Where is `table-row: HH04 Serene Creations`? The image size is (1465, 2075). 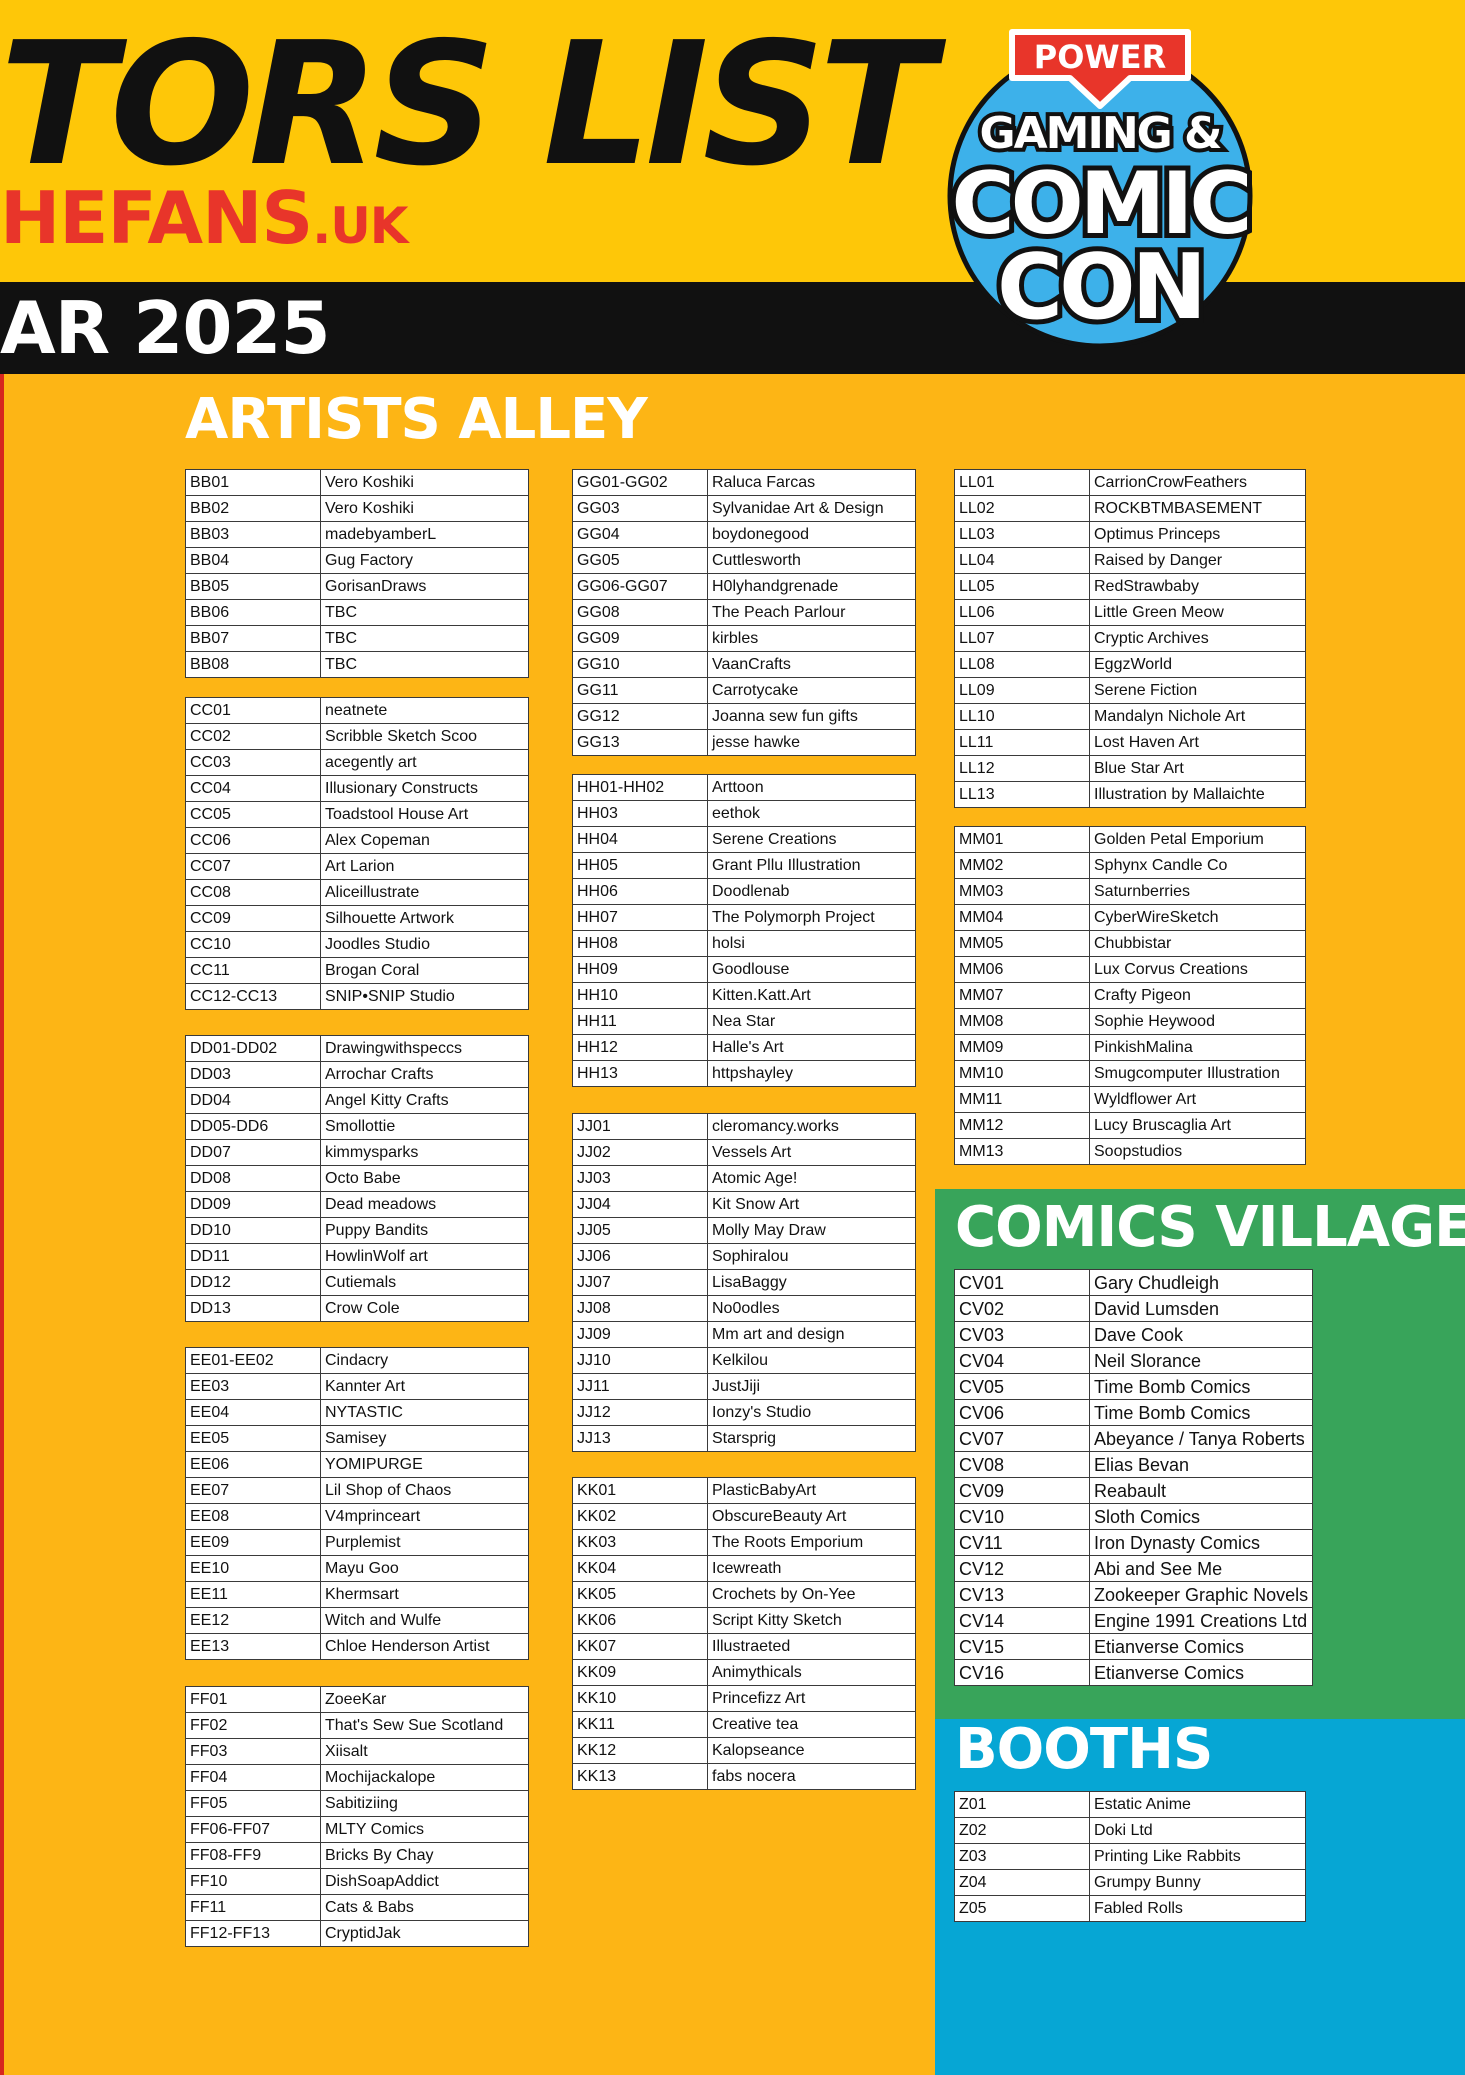 table-row: HH04 Serene Creations is located at coordinates (744, 839).